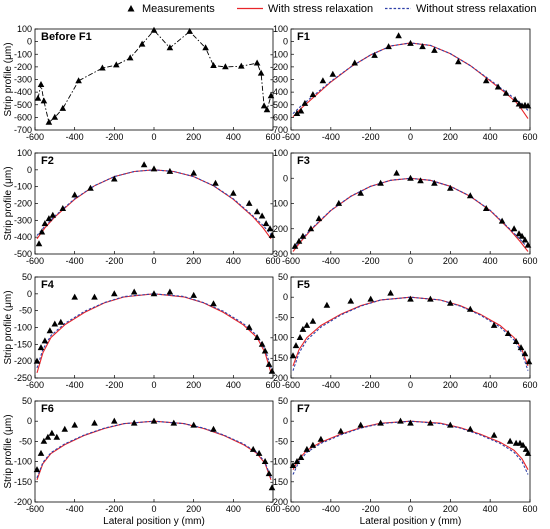 This screenshot has height=529, width=550. Describe the element at coordinates (281, 441) in the screenshot. I see `y-tick-label: -50` at that location.